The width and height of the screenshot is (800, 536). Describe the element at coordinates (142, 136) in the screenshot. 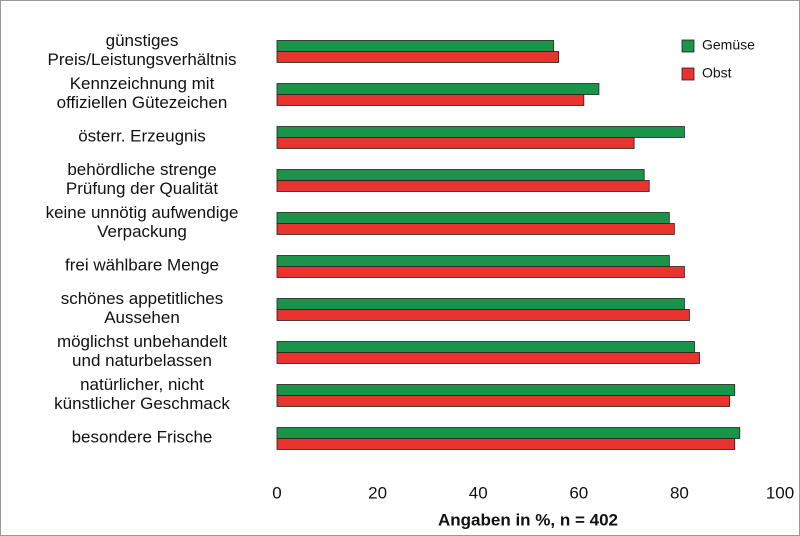

I see `y-tick-label: österr. Erzeugnis` at that location.